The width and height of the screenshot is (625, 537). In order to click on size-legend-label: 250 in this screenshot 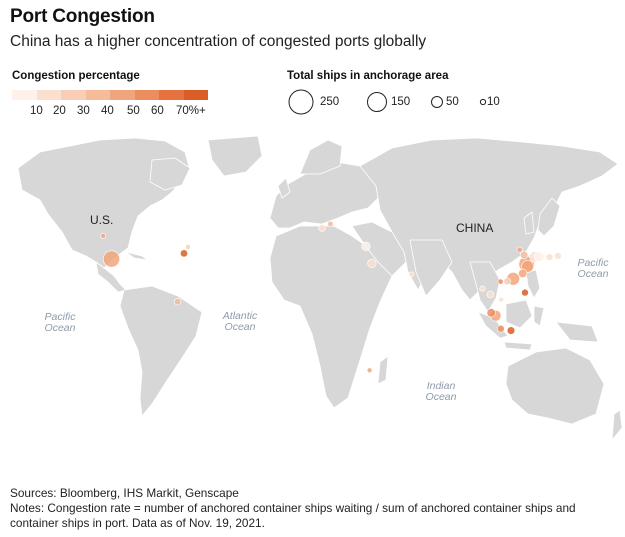, I will do `click(330, 102)`.